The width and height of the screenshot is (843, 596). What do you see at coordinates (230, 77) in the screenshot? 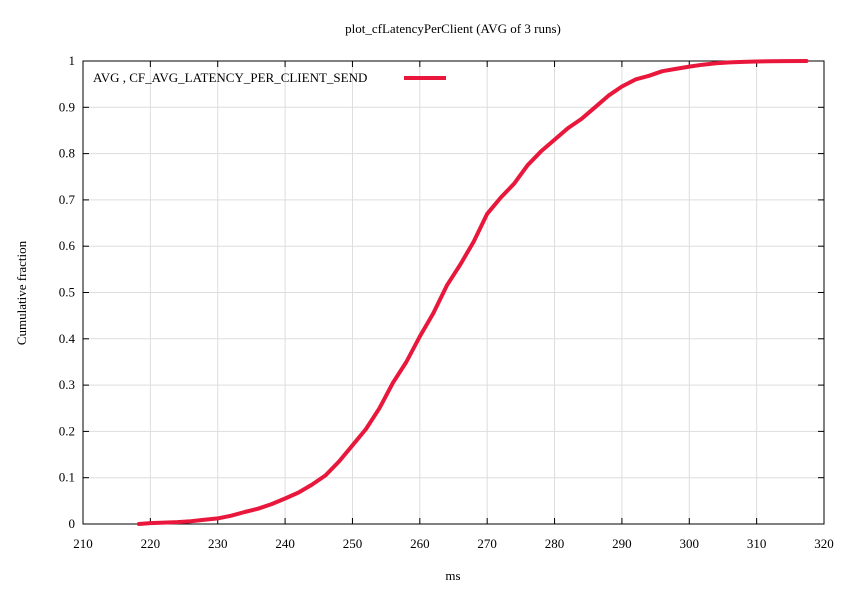
I see `legend-label: AVG , CF_AVG_LATENCY_PER_CLIENT_SEND` at bounding box center [230, 77].